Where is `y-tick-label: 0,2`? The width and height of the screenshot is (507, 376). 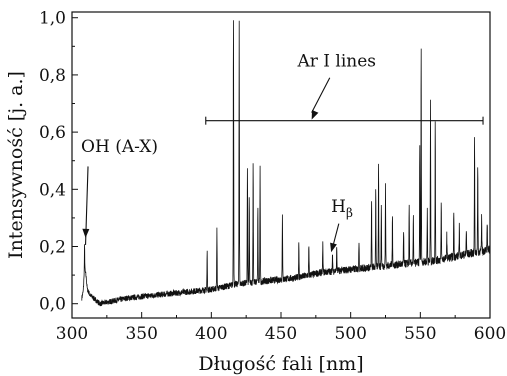 y-tick-label: 0,2 is located at coordinates (52, 248).